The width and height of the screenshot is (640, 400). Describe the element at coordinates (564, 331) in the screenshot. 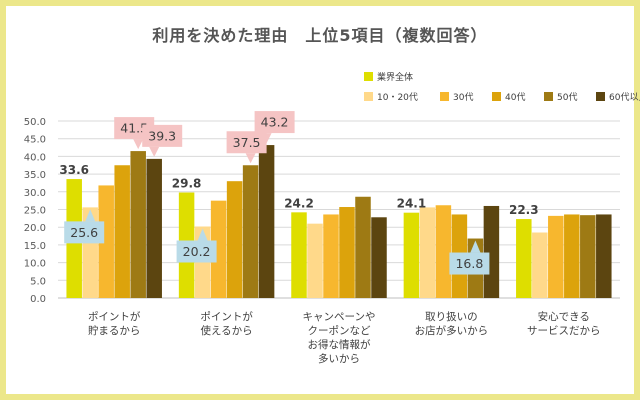

I see `x-category-label: サービスだから` at that location.